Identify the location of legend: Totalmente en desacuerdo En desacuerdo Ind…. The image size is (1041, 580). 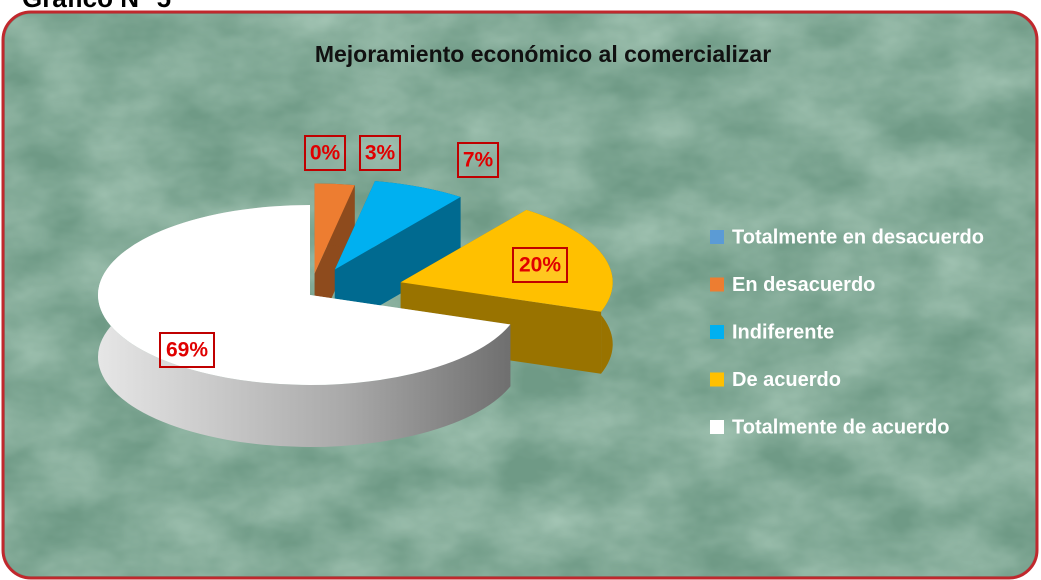
(847, 332).